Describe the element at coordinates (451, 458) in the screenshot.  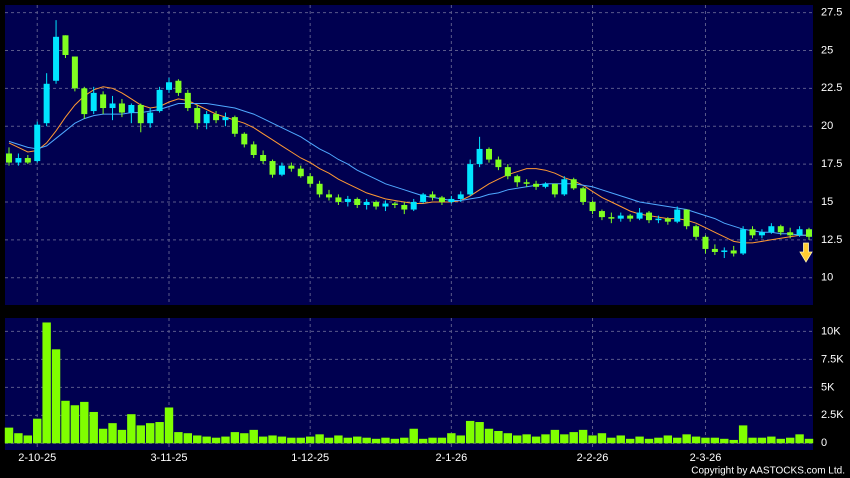
I see `x-tick-label: 2-1-26` at that location.